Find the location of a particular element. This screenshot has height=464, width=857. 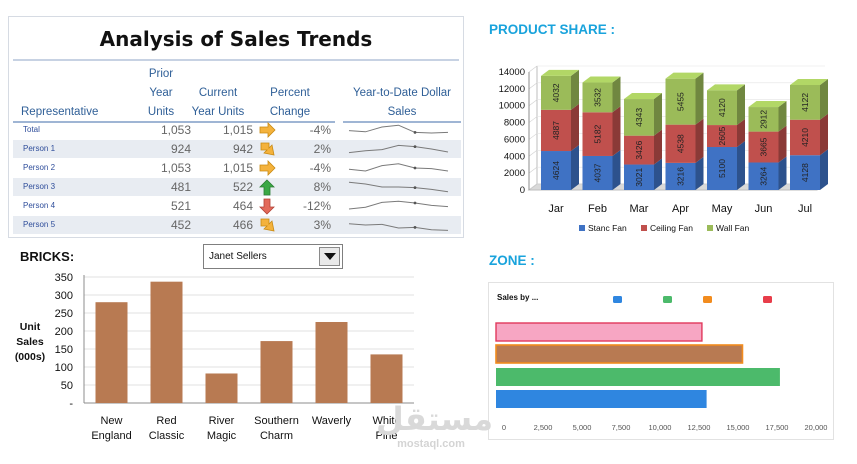

data-label: 3532 is located at coordinates (598, 97).